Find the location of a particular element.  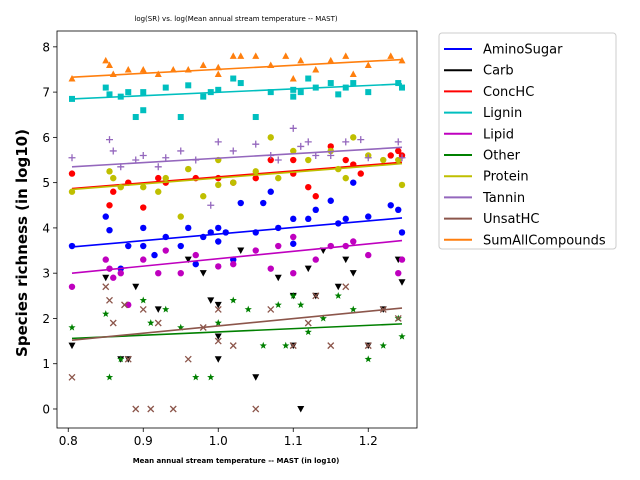

series-protein is located at coordinates (237, 177).